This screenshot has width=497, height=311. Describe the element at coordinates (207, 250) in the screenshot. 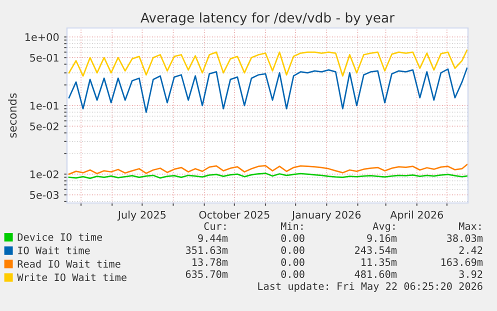

I see `text: 351.63m` at that location.